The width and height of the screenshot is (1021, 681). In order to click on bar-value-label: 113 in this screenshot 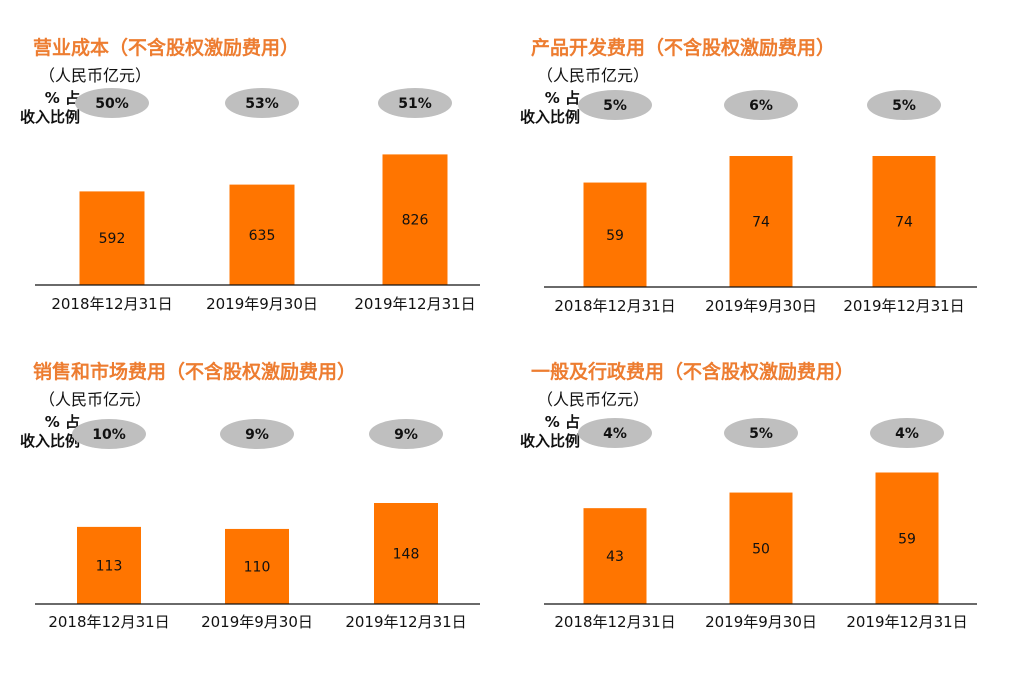, I will do `click(109, 566)`.